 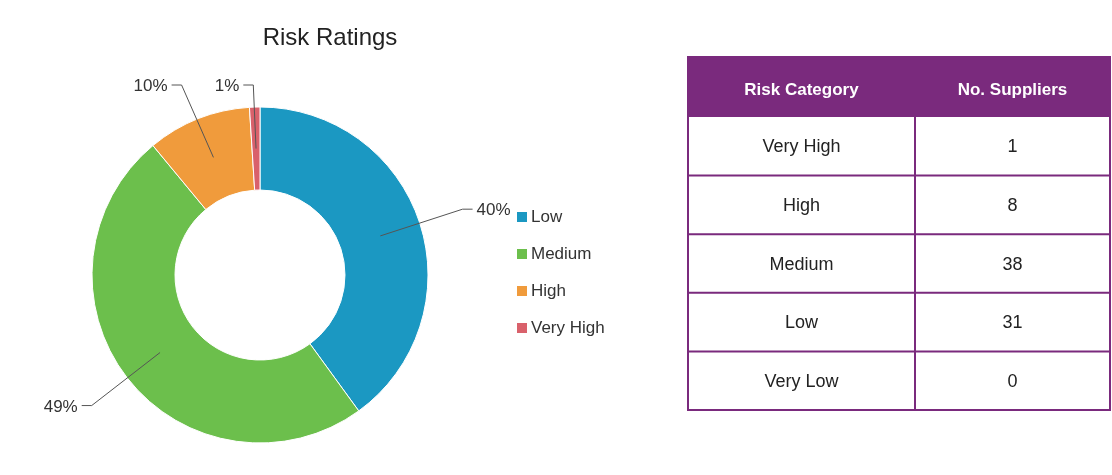 What do you see at coordinates (1012, 89) in the screenshot?
I see `text: No. Suppliers` at bounding box center [1012, 89].